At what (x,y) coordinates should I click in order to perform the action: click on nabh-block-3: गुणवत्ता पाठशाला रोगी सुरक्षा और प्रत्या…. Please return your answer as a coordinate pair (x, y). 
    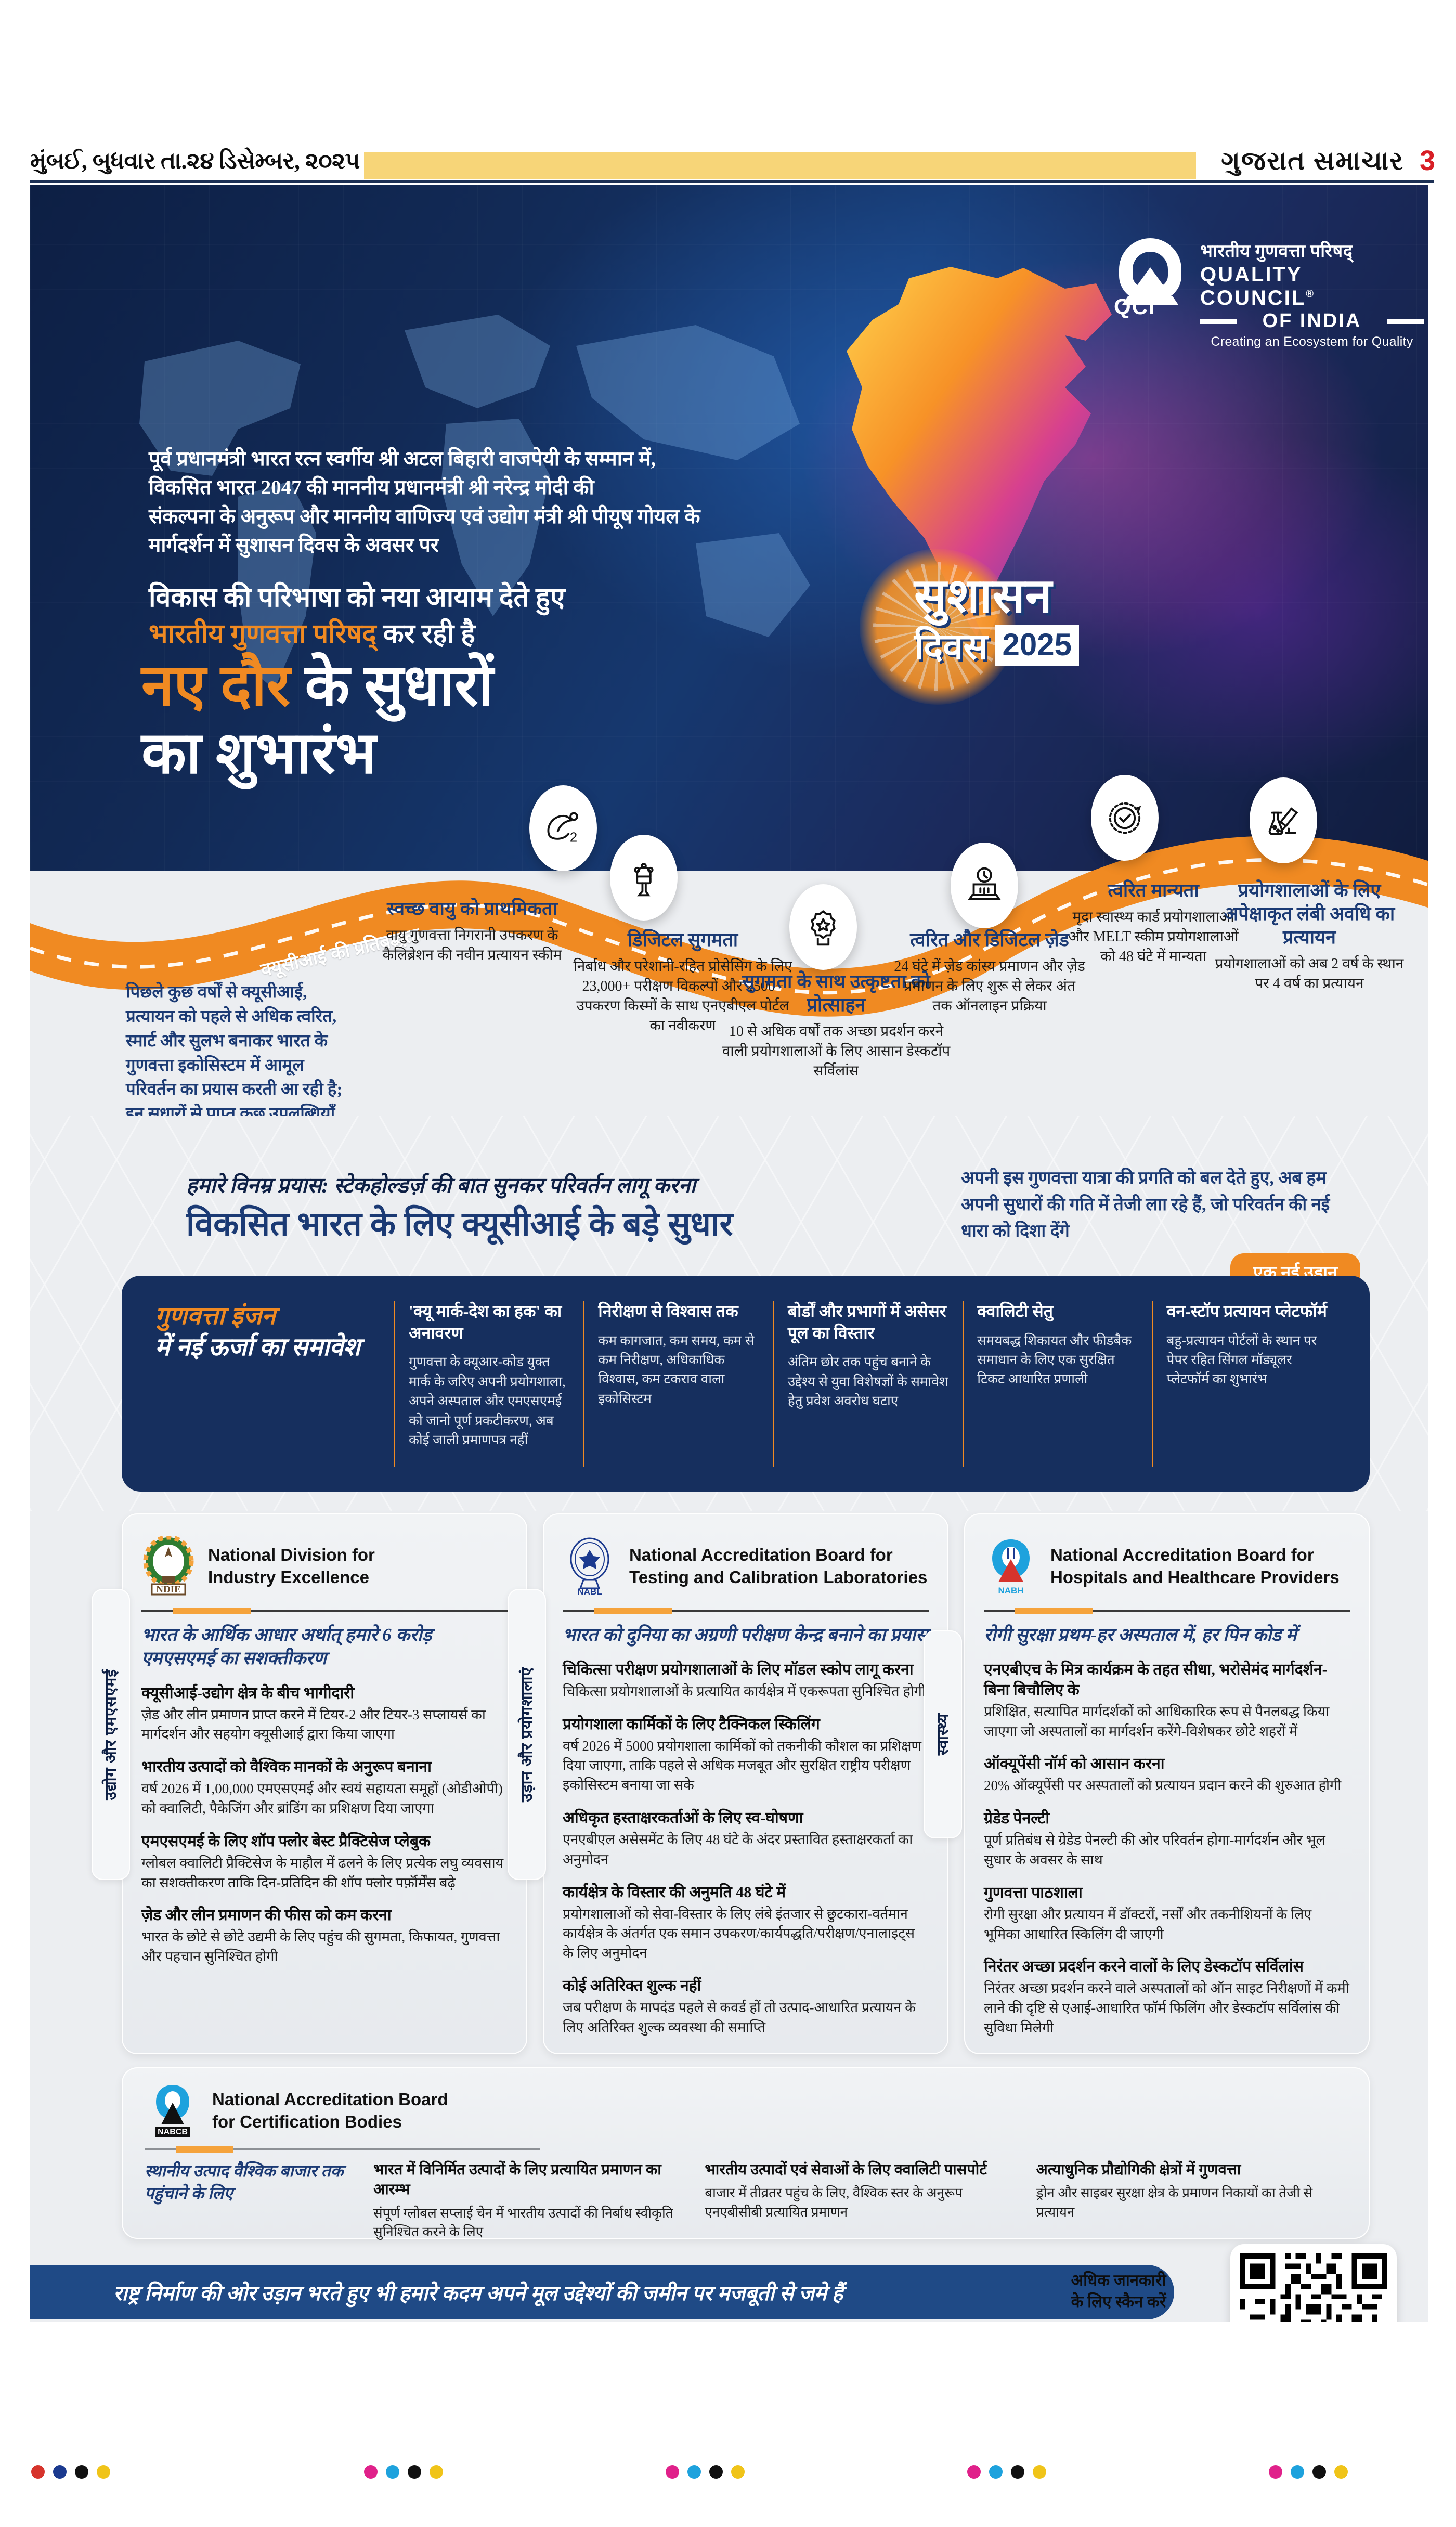
    Looking at the image, I should click on (1167, 1914).